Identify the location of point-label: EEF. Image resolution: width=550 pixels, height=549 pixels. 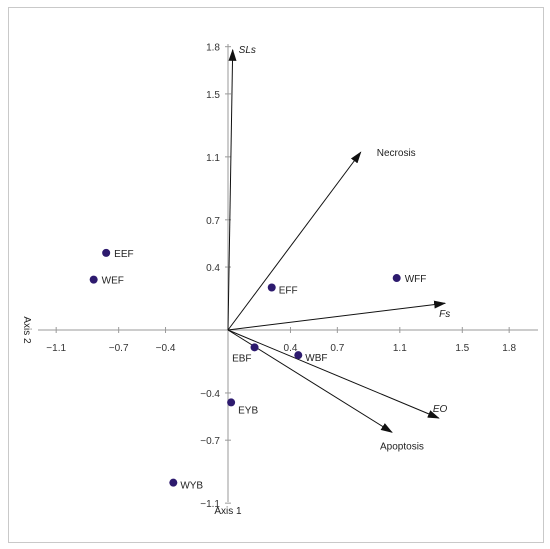
(123, 254).